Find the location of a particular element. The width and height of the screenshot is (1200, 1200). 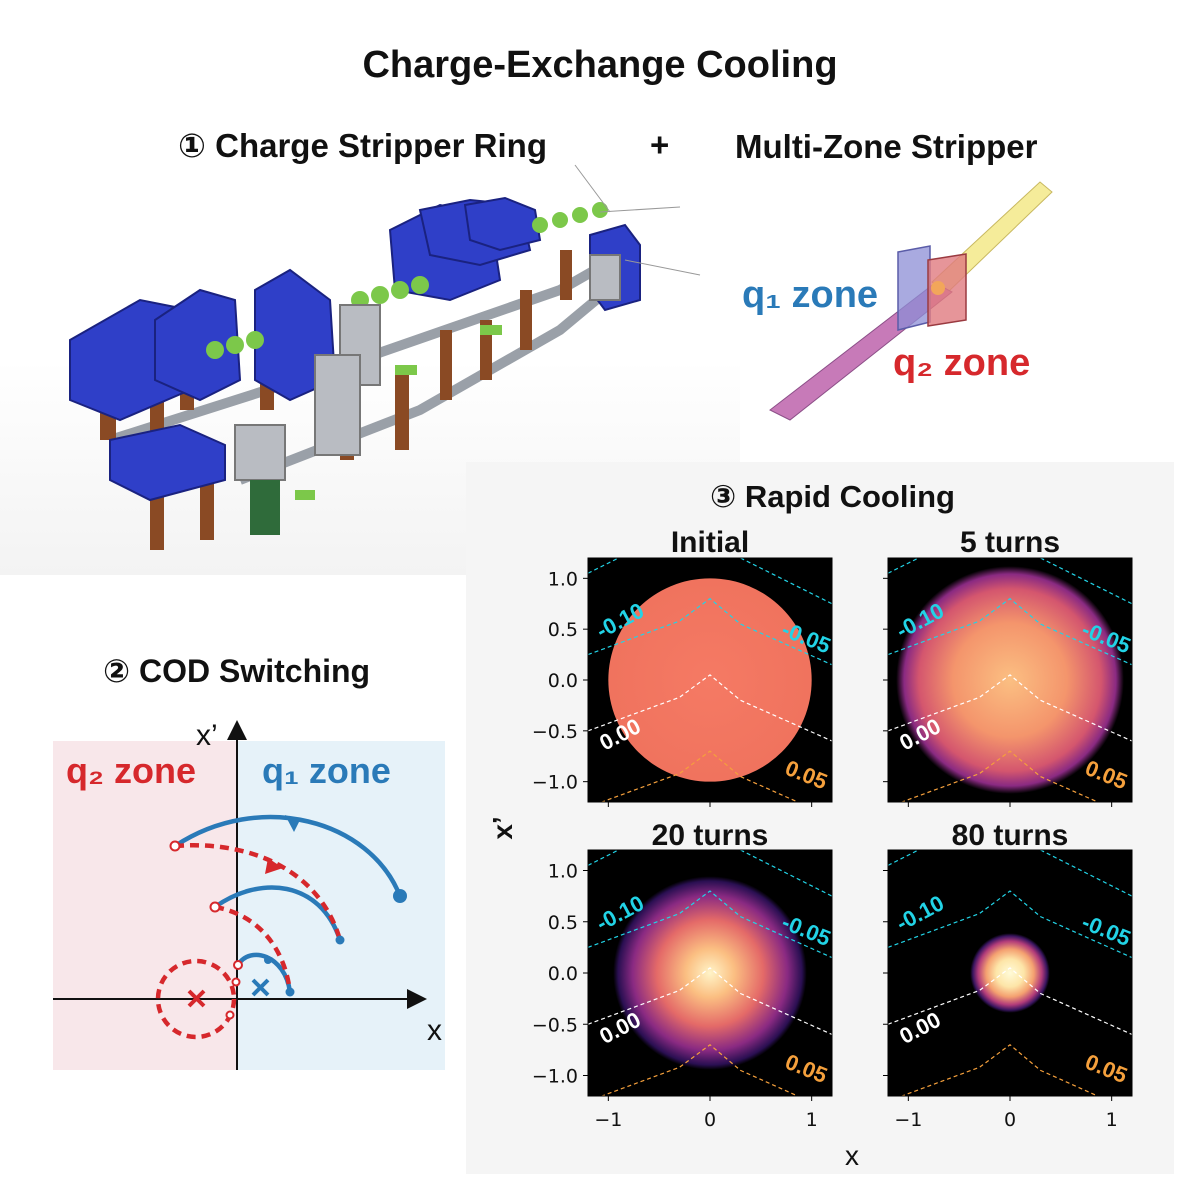

green-supports is located at coordinates (265, 507).